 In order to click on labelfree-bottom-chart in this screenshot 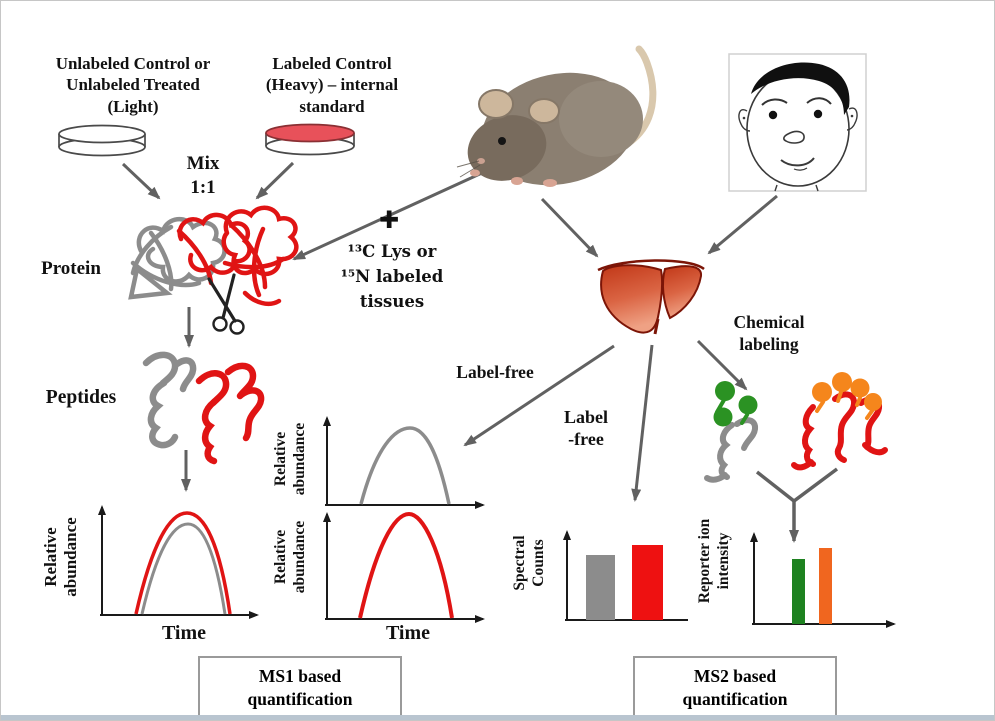, I will do `click(404, 567)`.